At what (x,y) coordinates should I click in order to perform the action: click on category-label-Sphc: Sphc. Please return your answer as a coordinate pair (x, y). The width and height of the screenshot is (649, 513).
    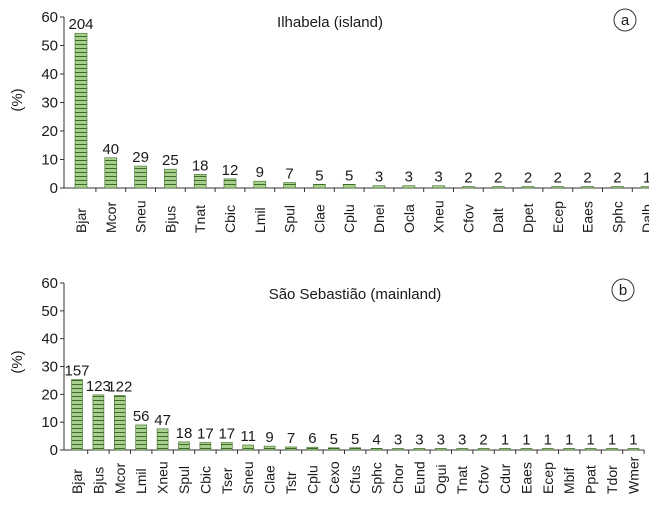
    Looking at the image, I should click on (377, 478).